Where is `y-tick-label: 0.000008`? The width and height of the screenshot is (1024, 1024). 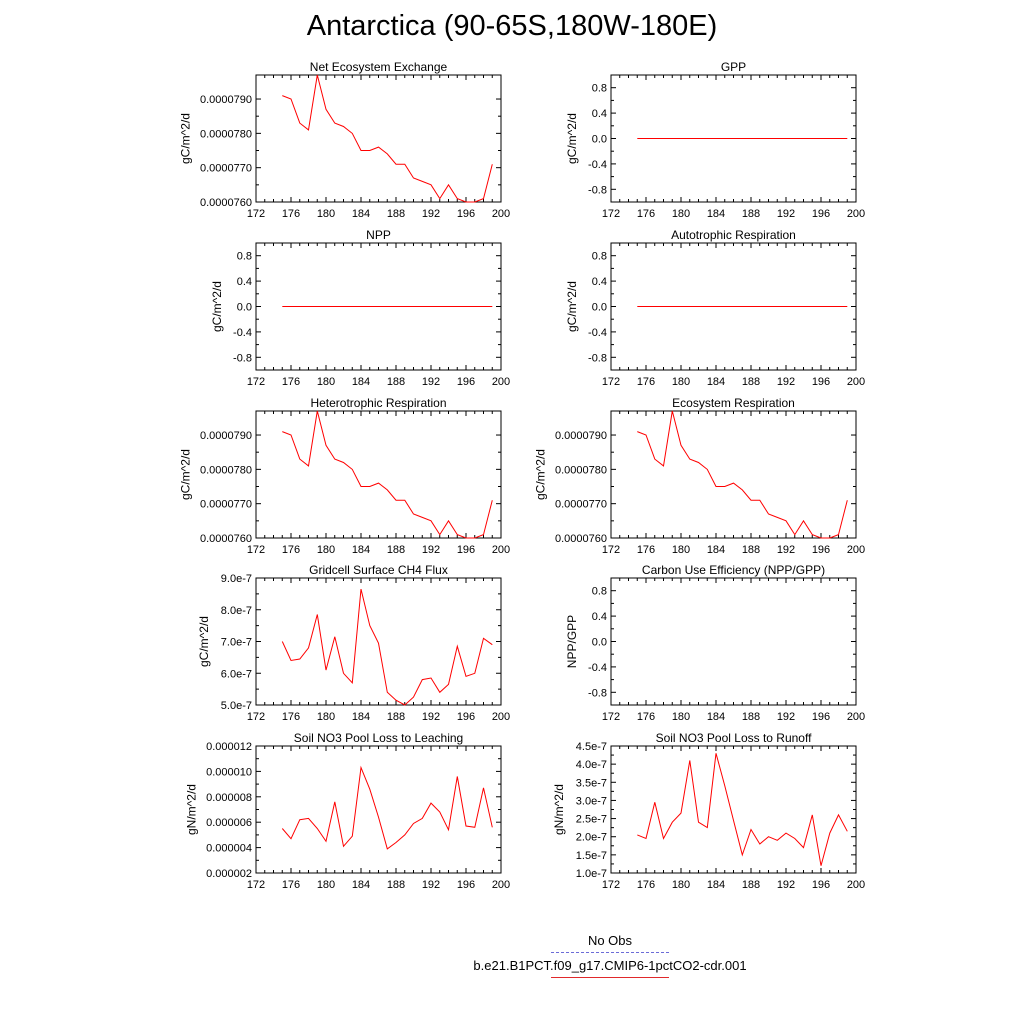
y-tick-label: 0.000008 is located at coordinates (229, 798).